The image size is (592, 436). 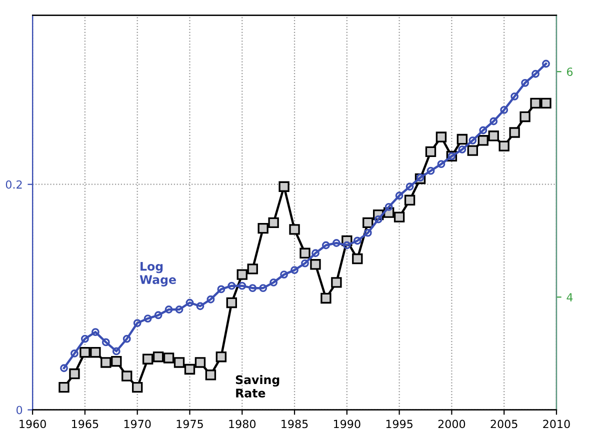 What do you see at coordinates (556, 424) in the screenshot?
I see `x-tick-label: 2010` at bounding box center [556, 424].